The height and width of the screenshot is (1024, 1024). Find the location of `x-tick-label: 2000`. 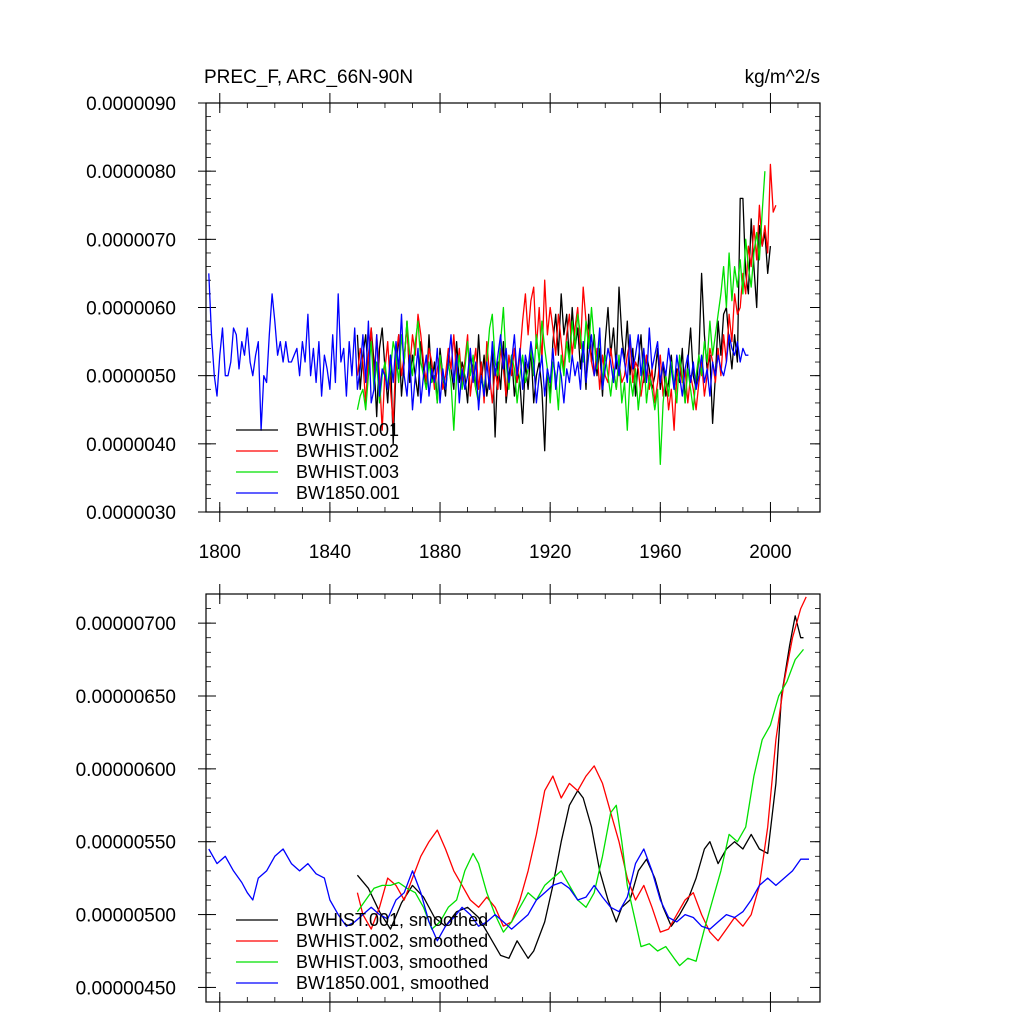

x-tick-label: 2000 is located at coordinates (770, 552).